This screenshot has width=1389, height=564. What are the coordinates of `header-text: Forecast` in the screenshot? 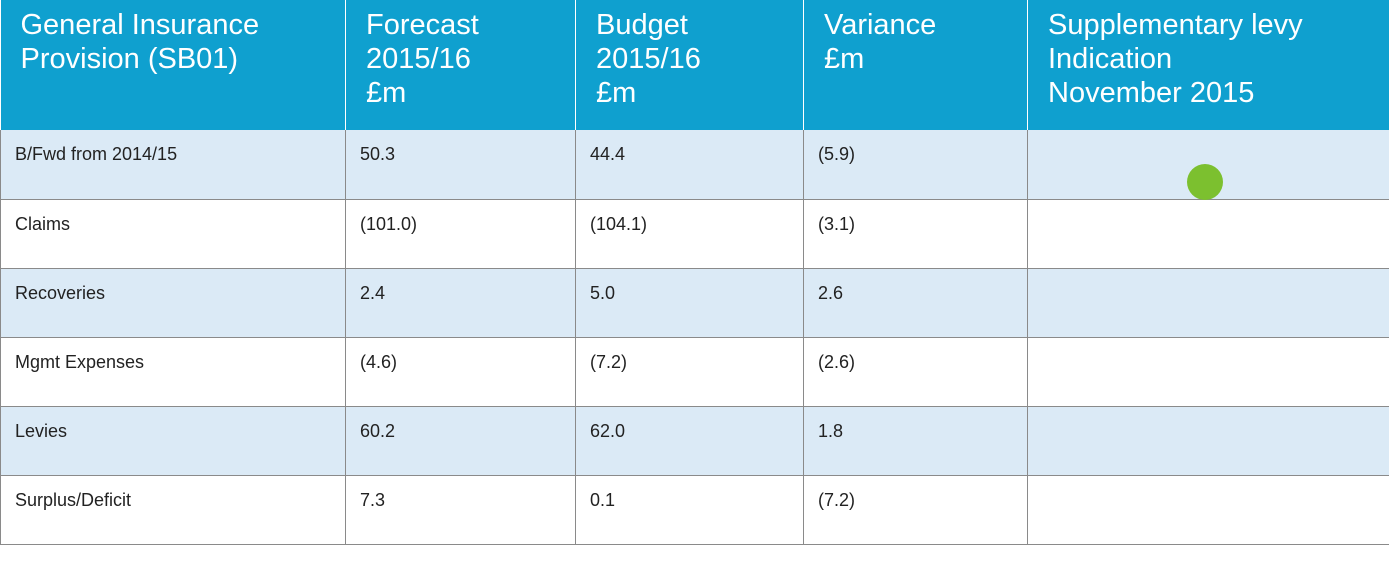 It's located at (422, 25).